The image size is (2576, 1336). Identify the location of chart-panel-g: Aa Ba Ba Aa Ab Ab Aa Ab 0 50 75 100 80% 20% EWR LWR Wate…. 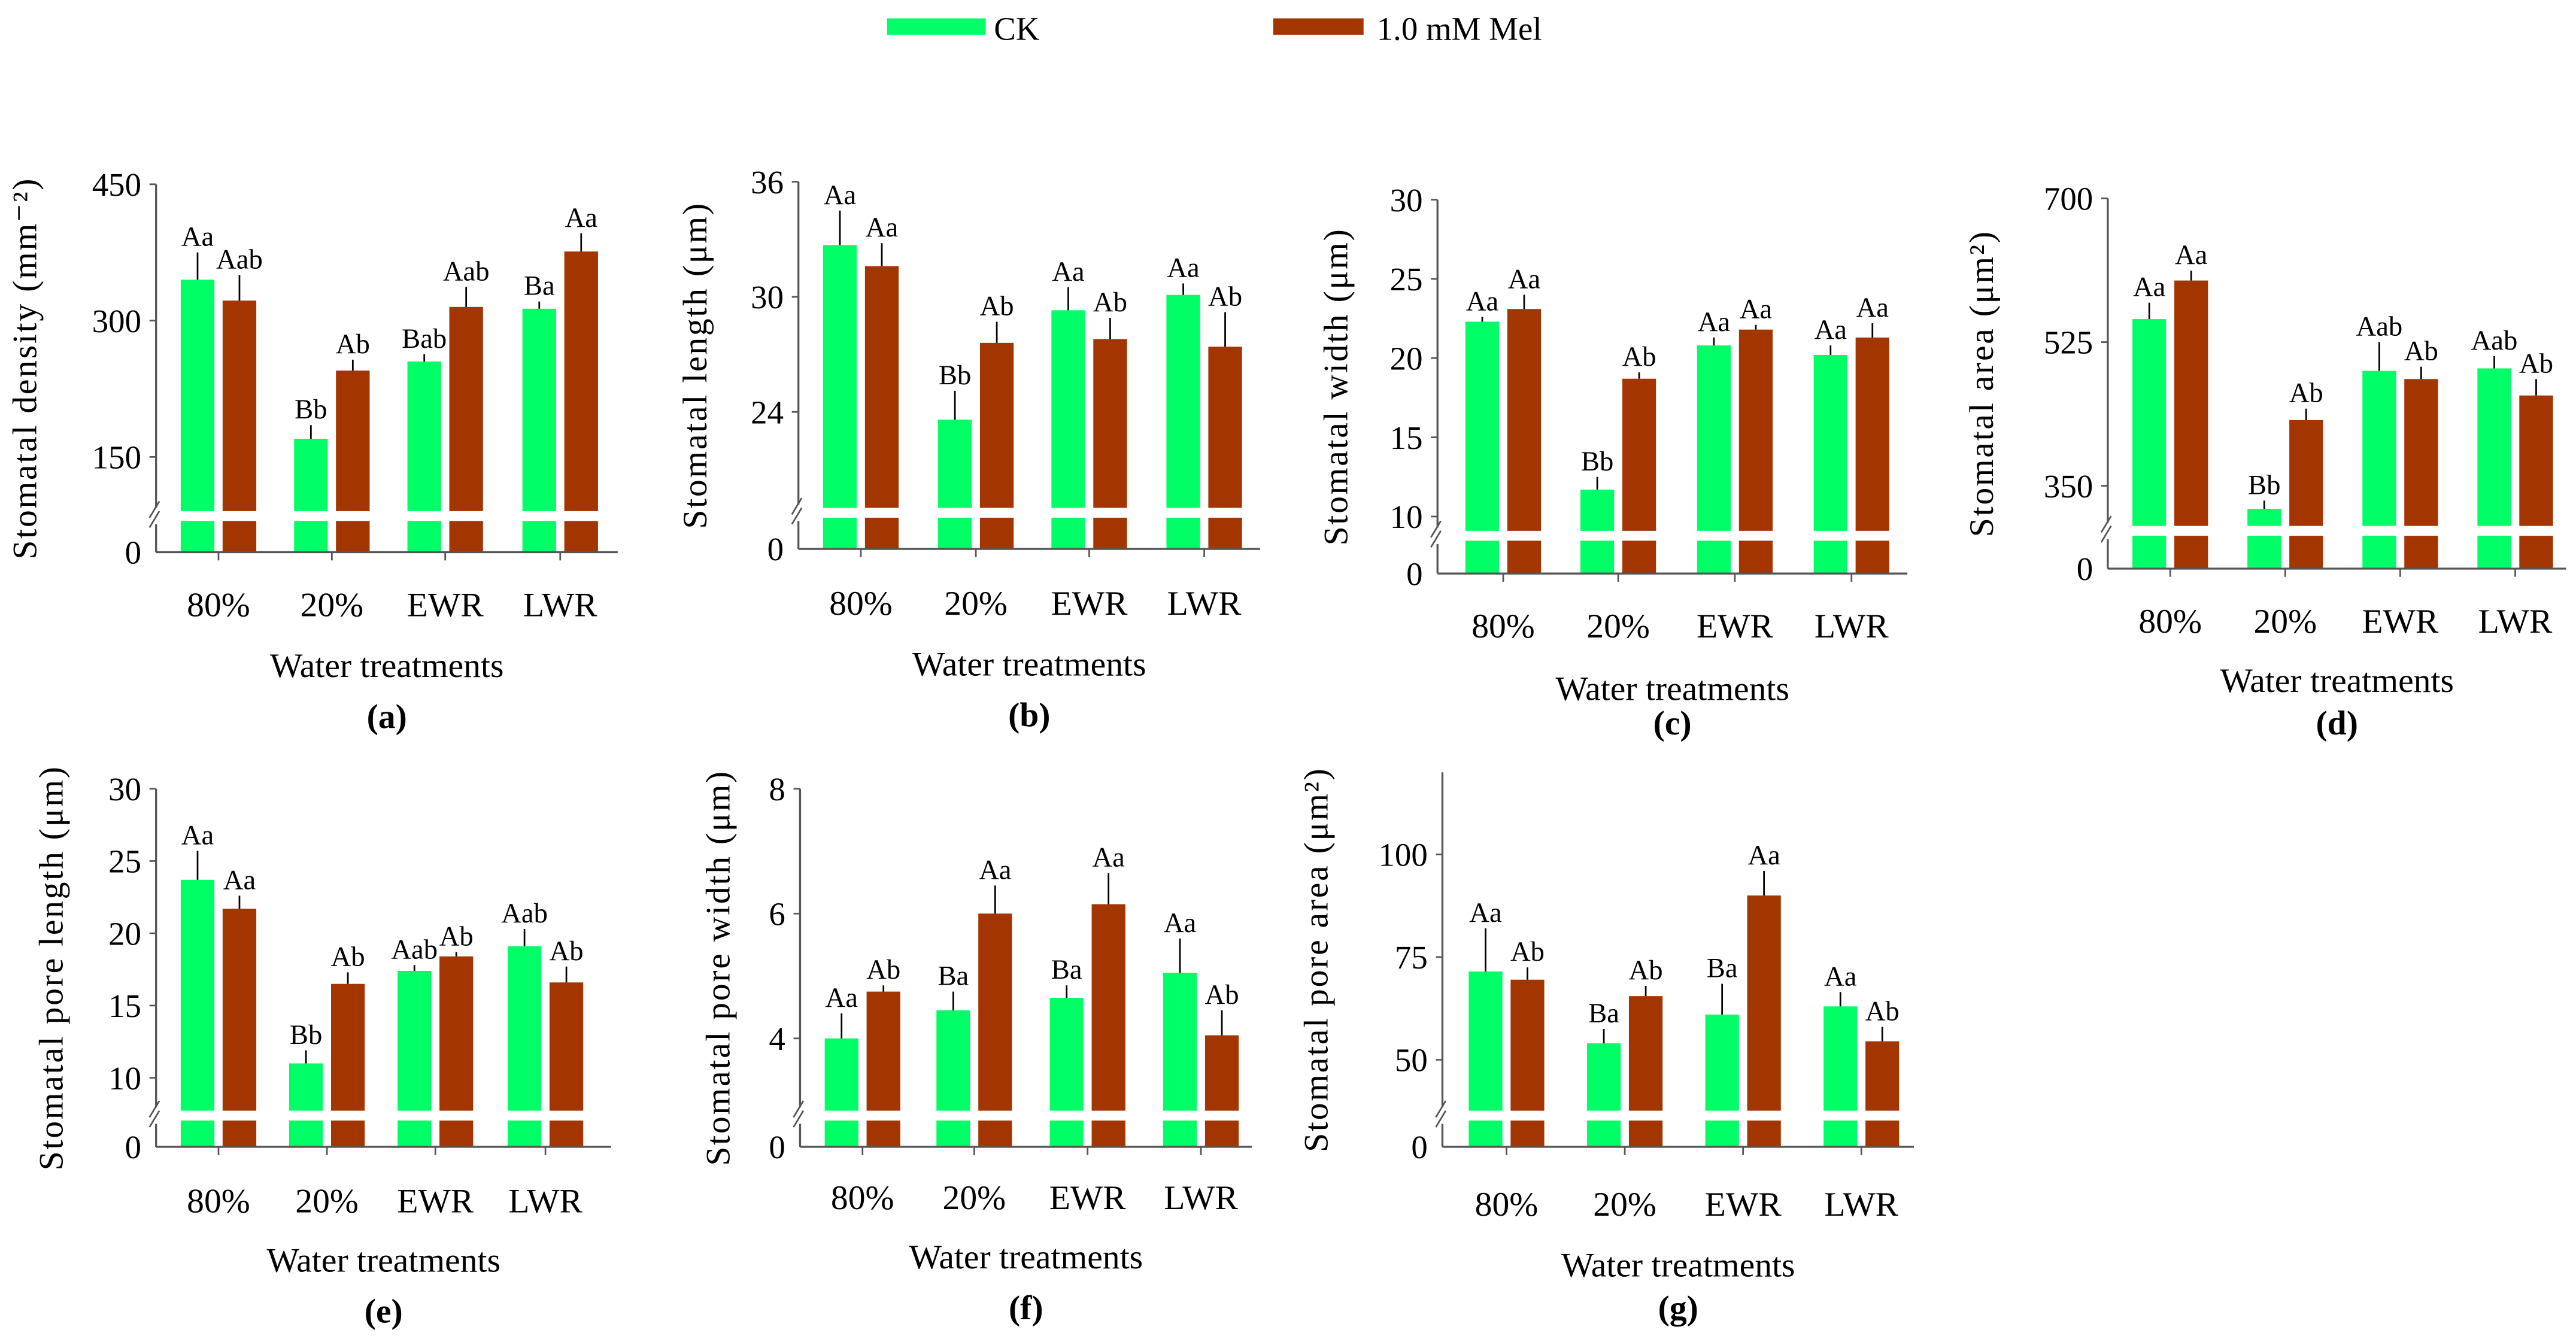
(1607, 1047).